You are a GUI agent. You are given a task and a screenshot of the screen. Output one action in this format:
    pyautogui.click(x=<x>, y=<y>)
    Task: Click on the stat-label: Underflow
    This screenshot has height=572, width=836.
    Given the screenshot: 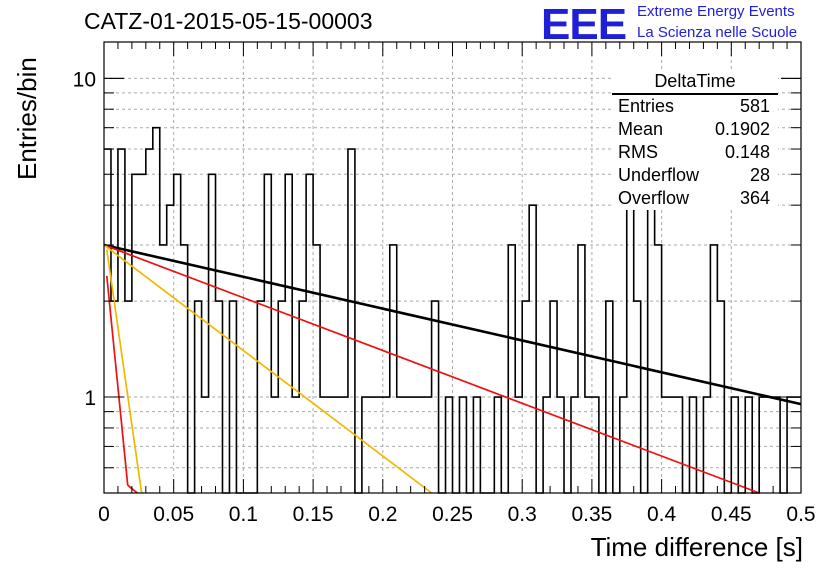 What is the action you would take?
    pyautogui.click(x=659, y=175)
    